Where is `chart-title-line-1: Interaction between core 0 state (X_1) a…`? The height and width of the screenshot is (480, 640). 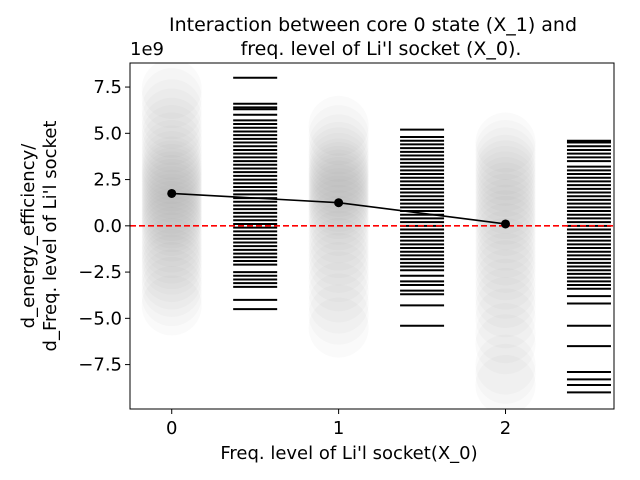 chart-title-line-1: Interaction between core 0 state (X_1) a… is located at coordinates (373, 25).